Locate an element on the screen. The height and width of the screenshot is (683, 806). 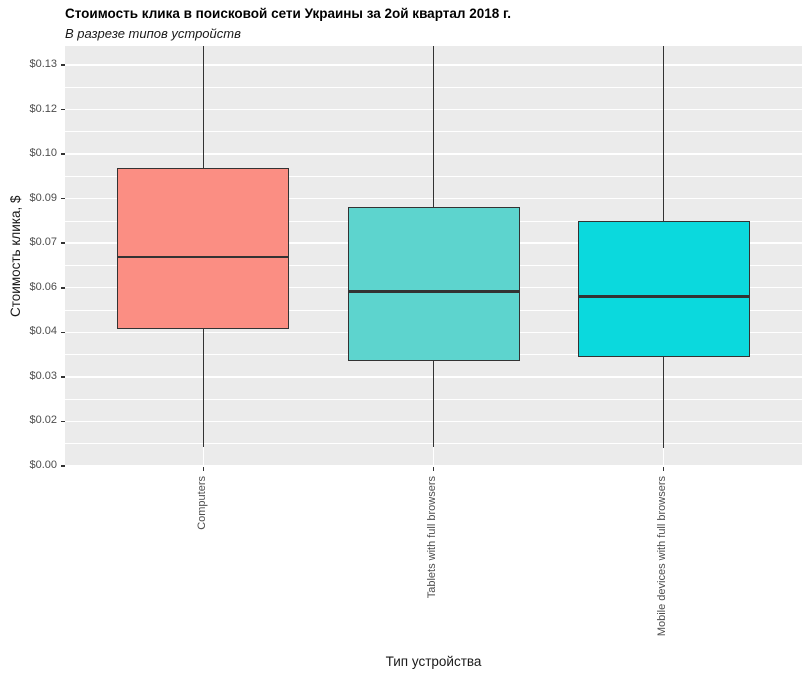
y-tick-label: $0.04 is located at coordinates (43, 331).